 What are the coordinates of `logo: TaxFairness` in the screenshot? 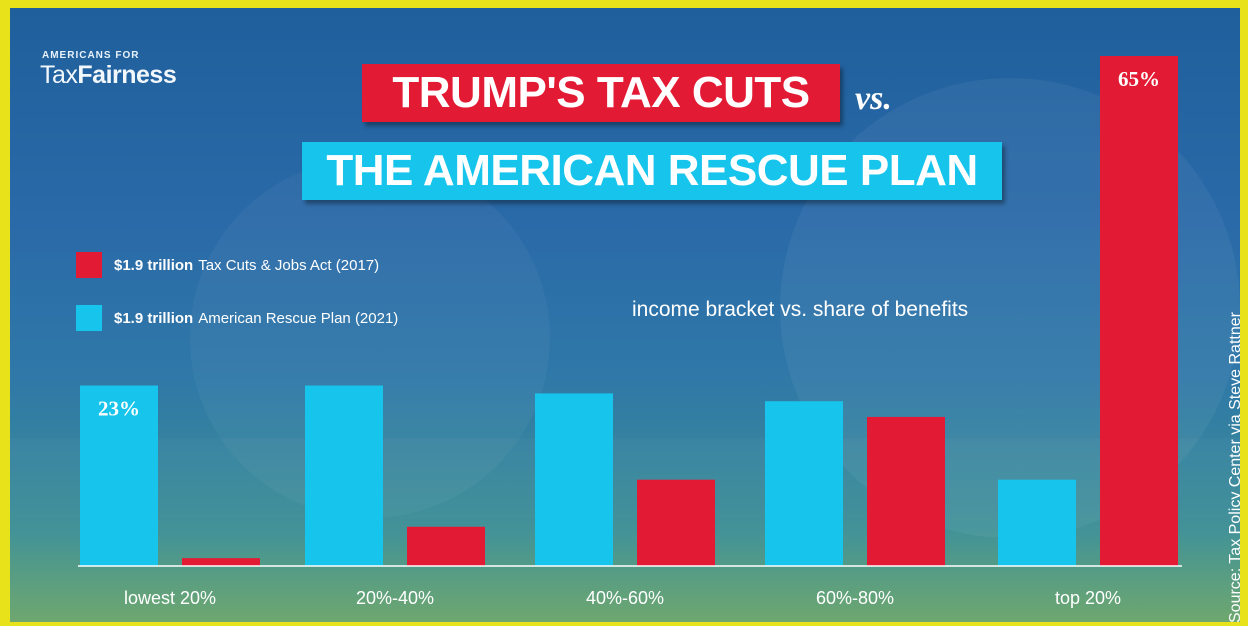 It's located at (108, 75).